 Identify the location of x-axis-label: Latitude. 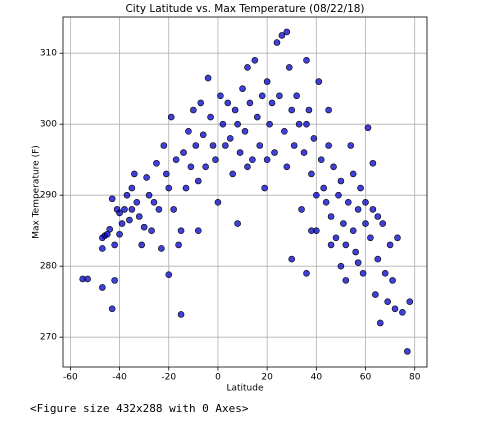
(245, 389).